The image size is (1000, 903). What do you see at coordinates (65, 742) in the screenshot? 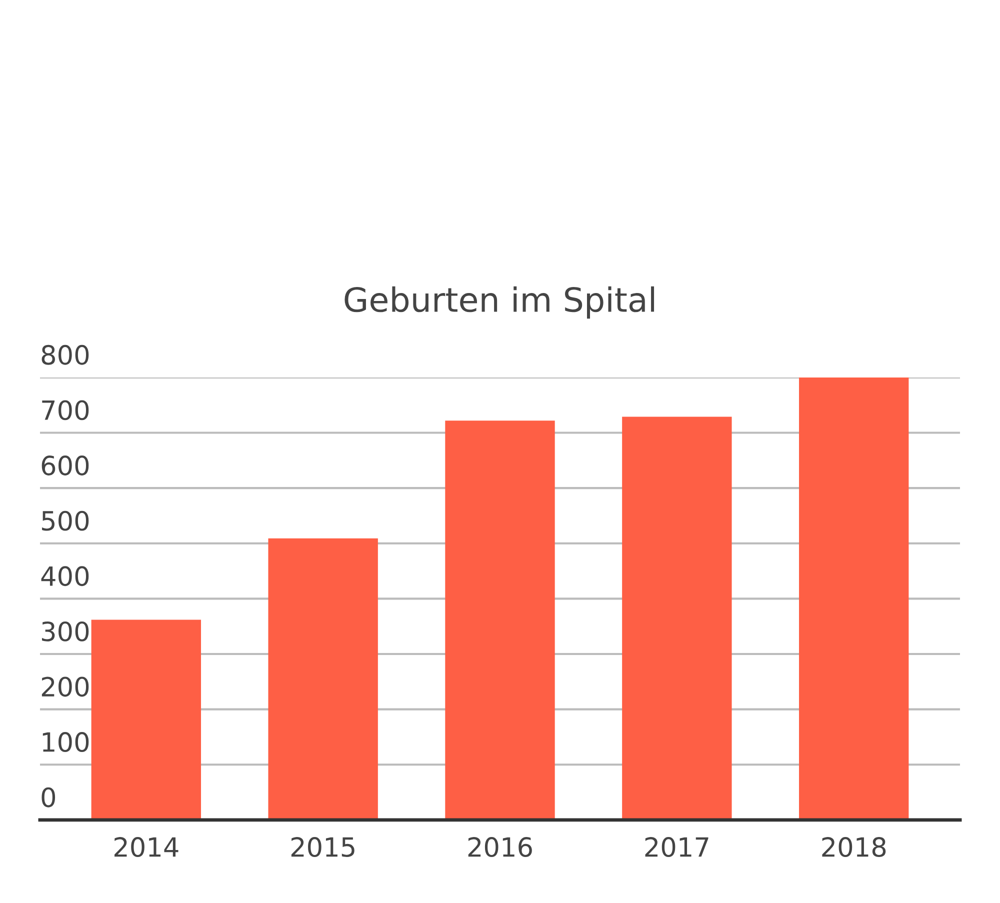
I see `y-tick-label: 100` at bounding box center [65, 742].